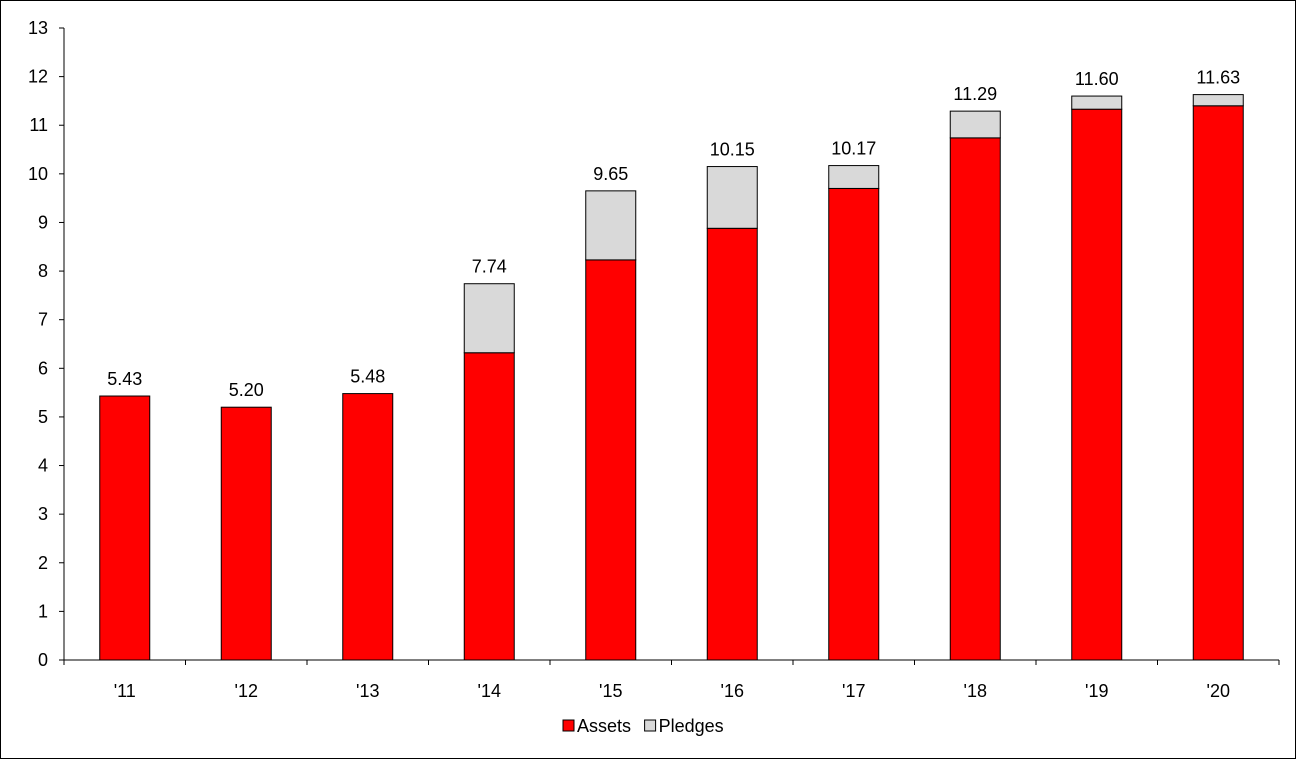 The width and height of the screenshot is (1296, 763). Describe the element at coordinates (125, 691) in the screenshot. I see `x-tick-label: '11` at that location.